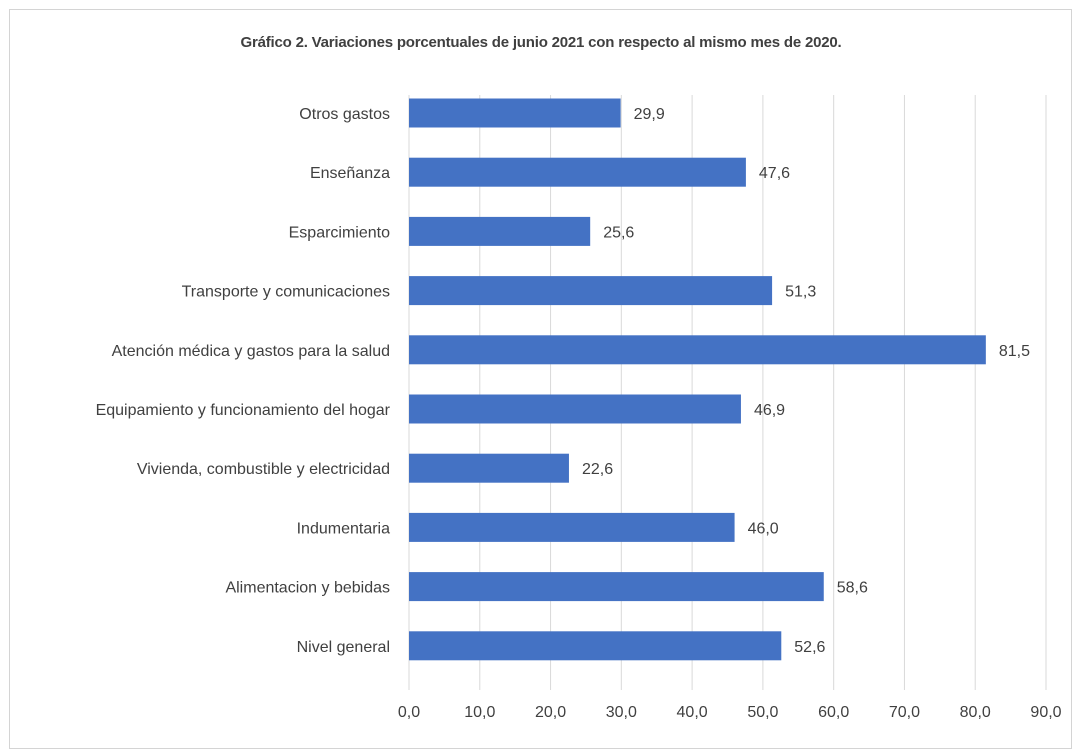  I want to click on category-label: Enseñanza, so click(350, 173).